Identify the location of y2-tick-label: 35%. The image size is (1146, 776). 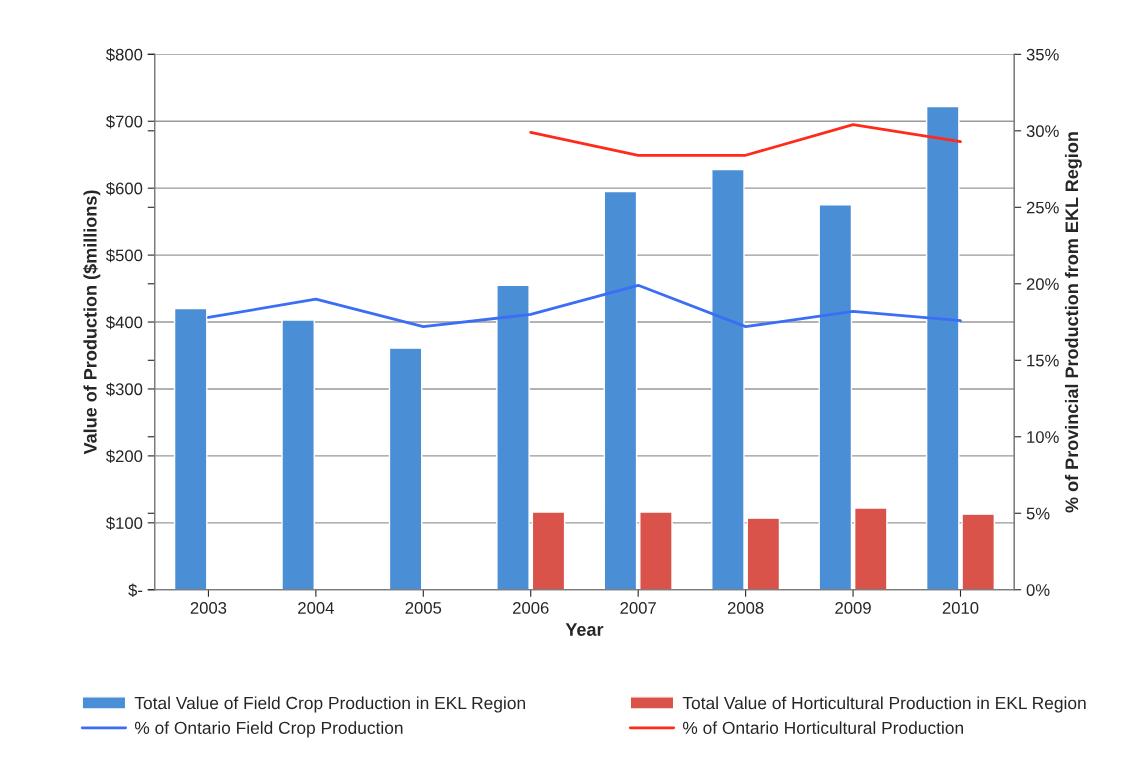
(1042, 54).